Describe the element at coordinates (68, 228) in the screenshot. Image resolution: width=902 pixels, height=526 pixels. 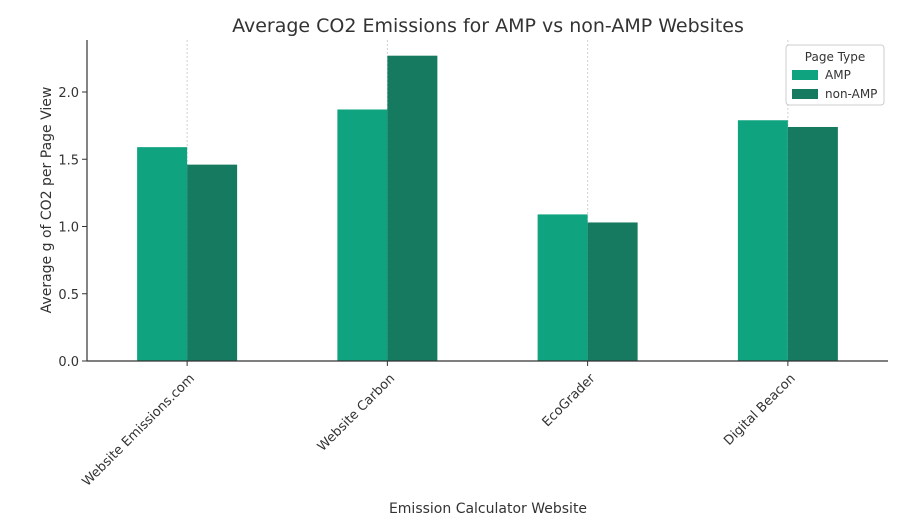
I see `y-tick-label: 1.0` at that location.